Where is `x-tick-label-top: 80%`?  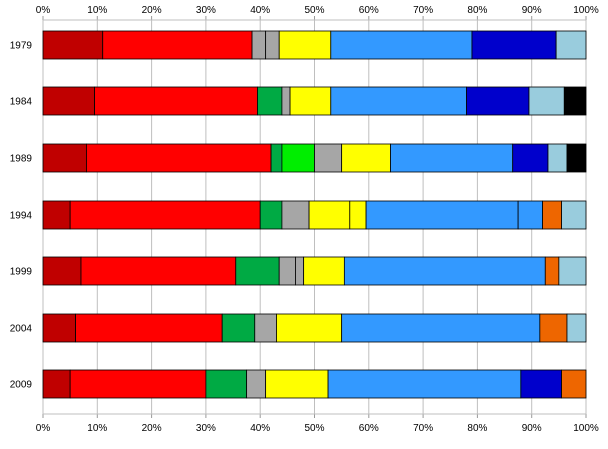 x-tick-label-top: 80% is located at coordinates (477, 10).